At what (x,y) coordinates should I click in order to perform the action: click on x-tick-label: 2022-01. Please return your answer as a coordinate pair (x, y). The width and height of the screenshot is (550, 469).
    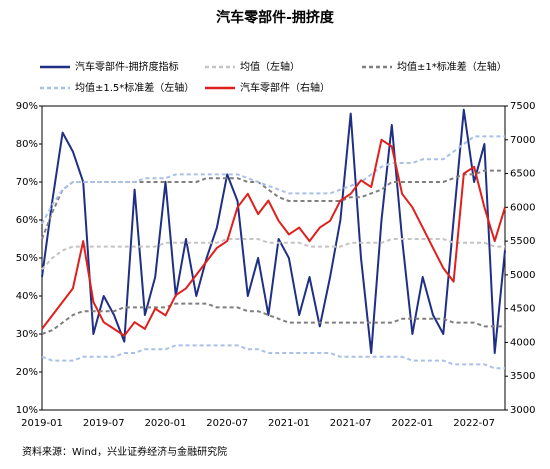
    Looking at the image, I should click on (413, 423).